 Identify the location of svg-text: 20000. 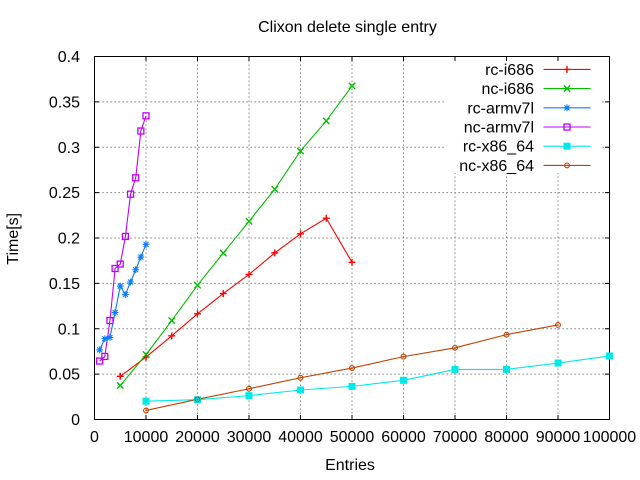
(197, 437).